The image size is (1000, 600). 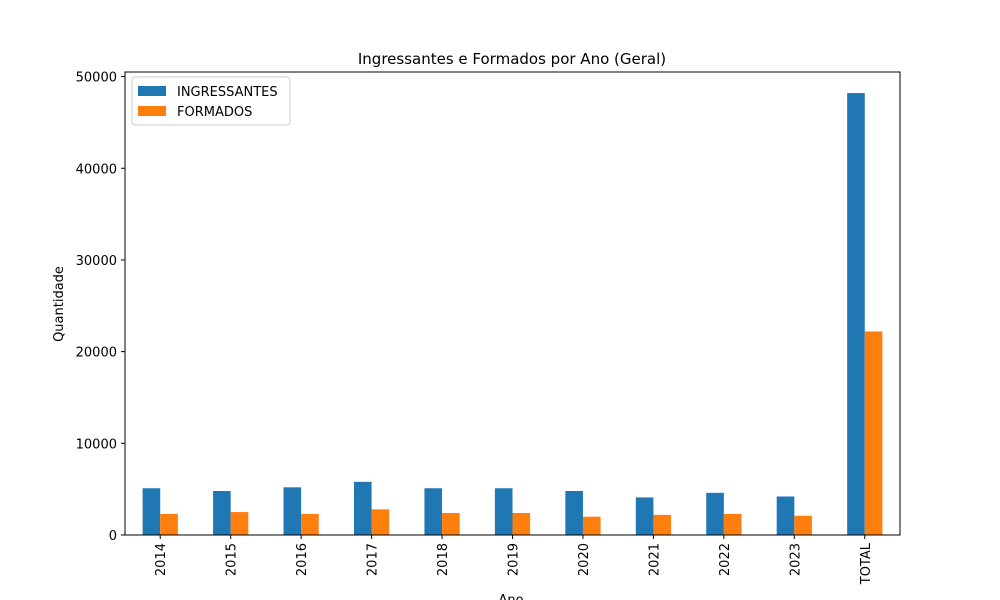 I want to click on x-tick-label: 2019, so click(x=514, y=559).